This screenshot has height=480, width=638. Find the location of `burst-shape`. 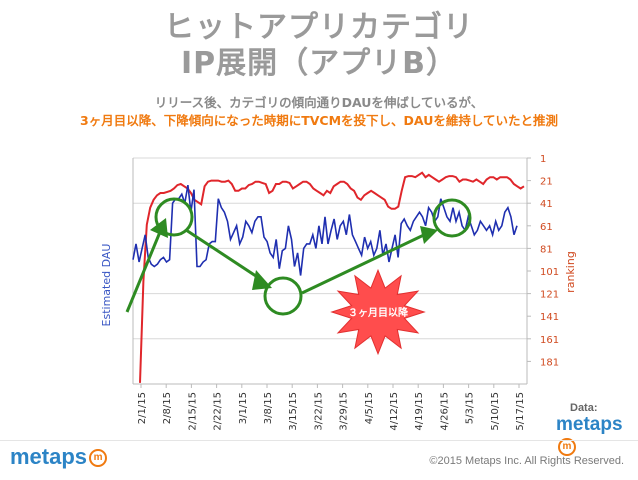

burst-shape is located at coordinates (378, 312).